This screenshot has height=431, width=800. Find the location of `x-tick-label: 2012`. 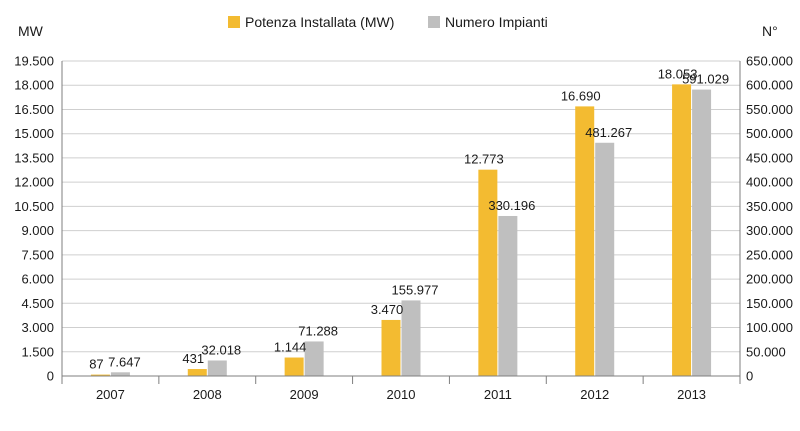

x-tick-label: 2012 is located at coordinates (594, 394).